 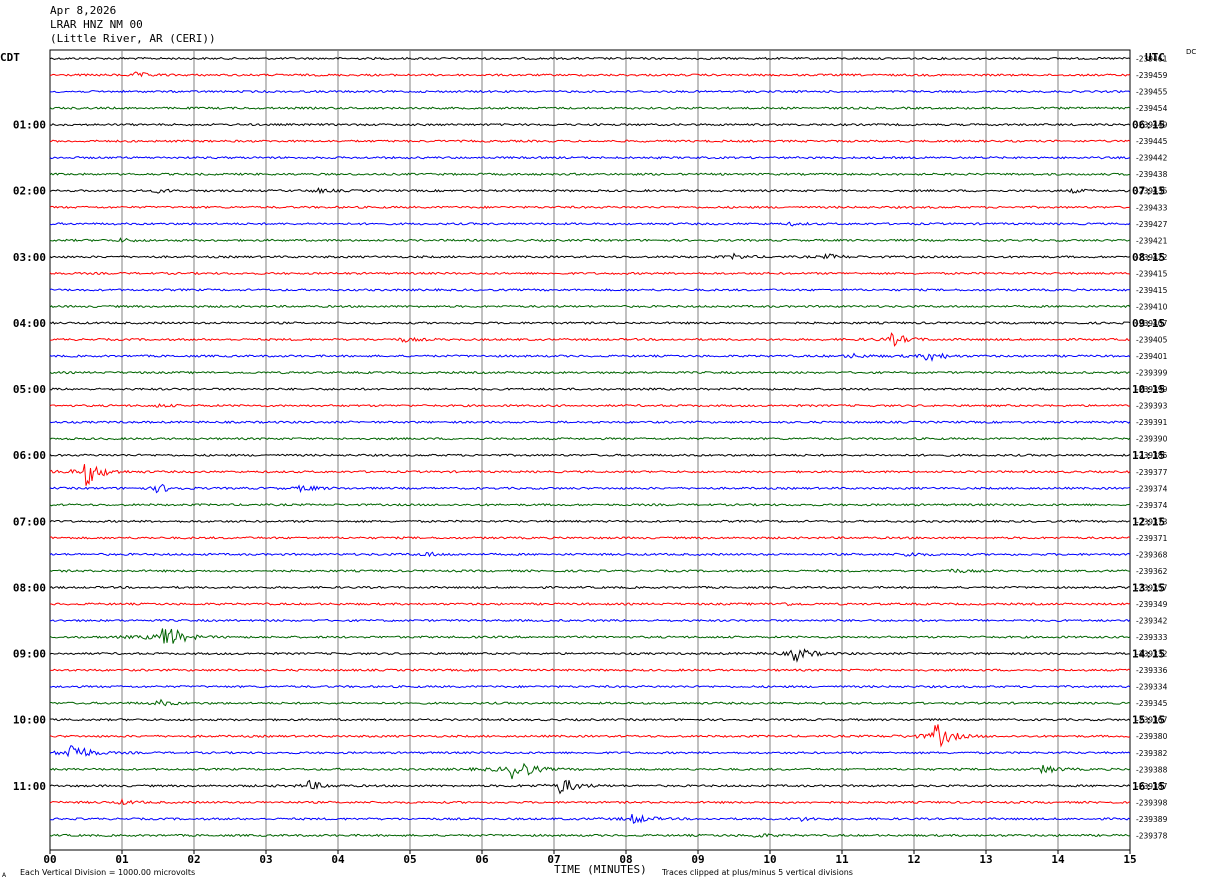 I want to click on station-code: LRAR HNZ NM 00, so click(x=96, y=24).